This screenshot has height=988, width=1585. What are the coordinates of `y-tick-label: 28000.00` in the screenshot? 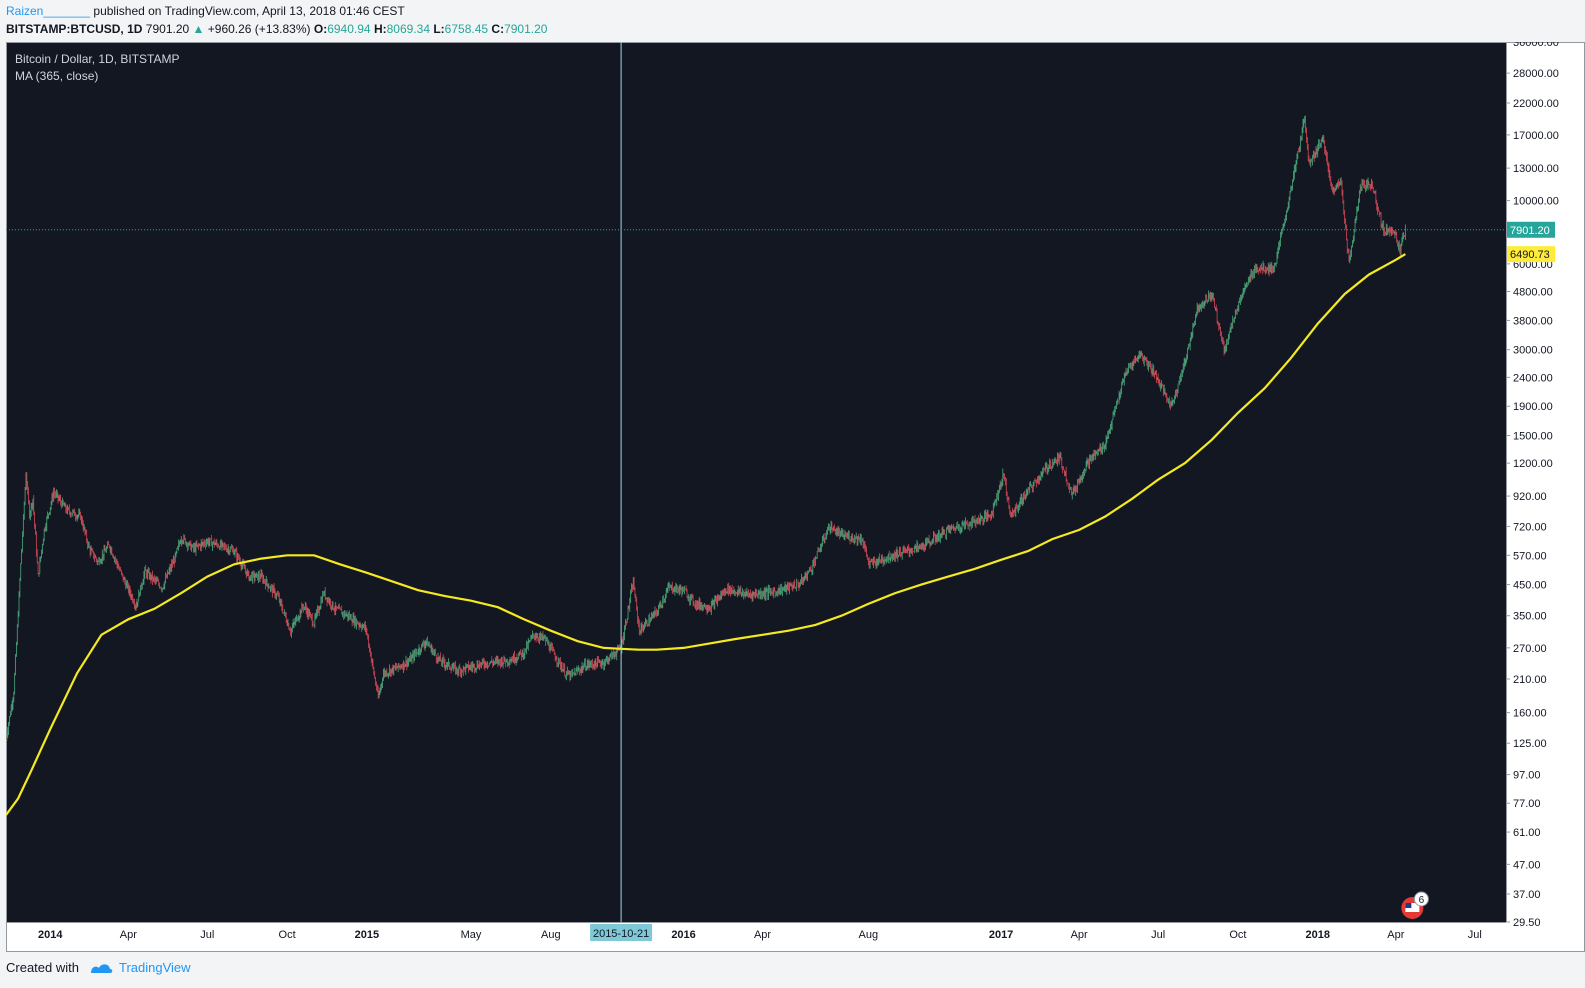 It's located at (1536, 74).